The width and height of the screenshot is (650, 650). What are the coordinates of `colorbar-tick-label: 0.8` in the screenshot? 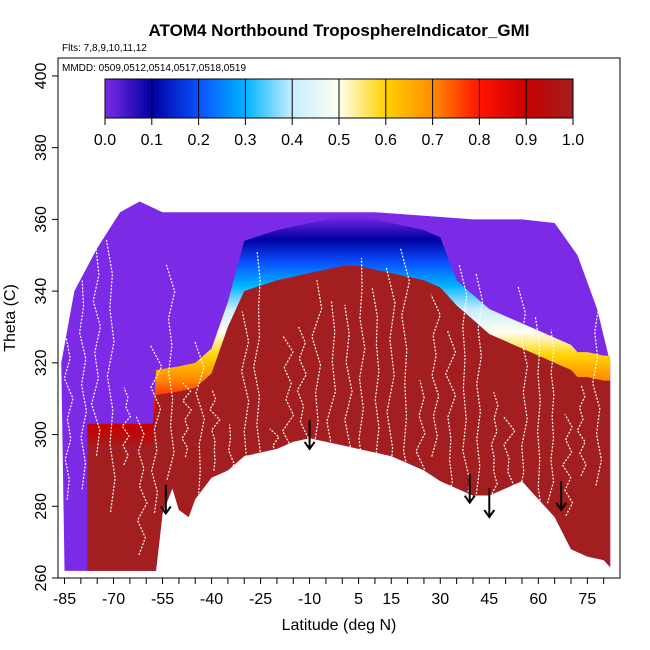 It's located at (479, 140).